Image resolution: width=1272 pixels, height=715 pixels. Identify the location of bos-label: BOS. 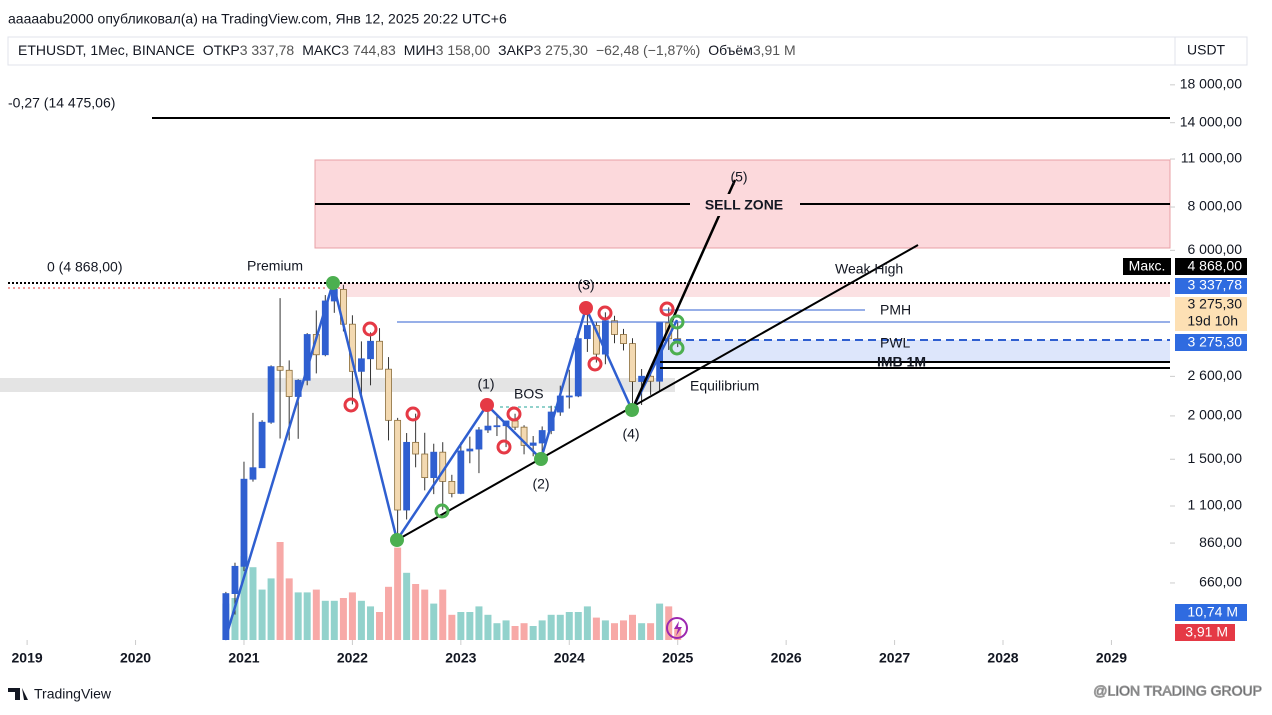
(529, 394).